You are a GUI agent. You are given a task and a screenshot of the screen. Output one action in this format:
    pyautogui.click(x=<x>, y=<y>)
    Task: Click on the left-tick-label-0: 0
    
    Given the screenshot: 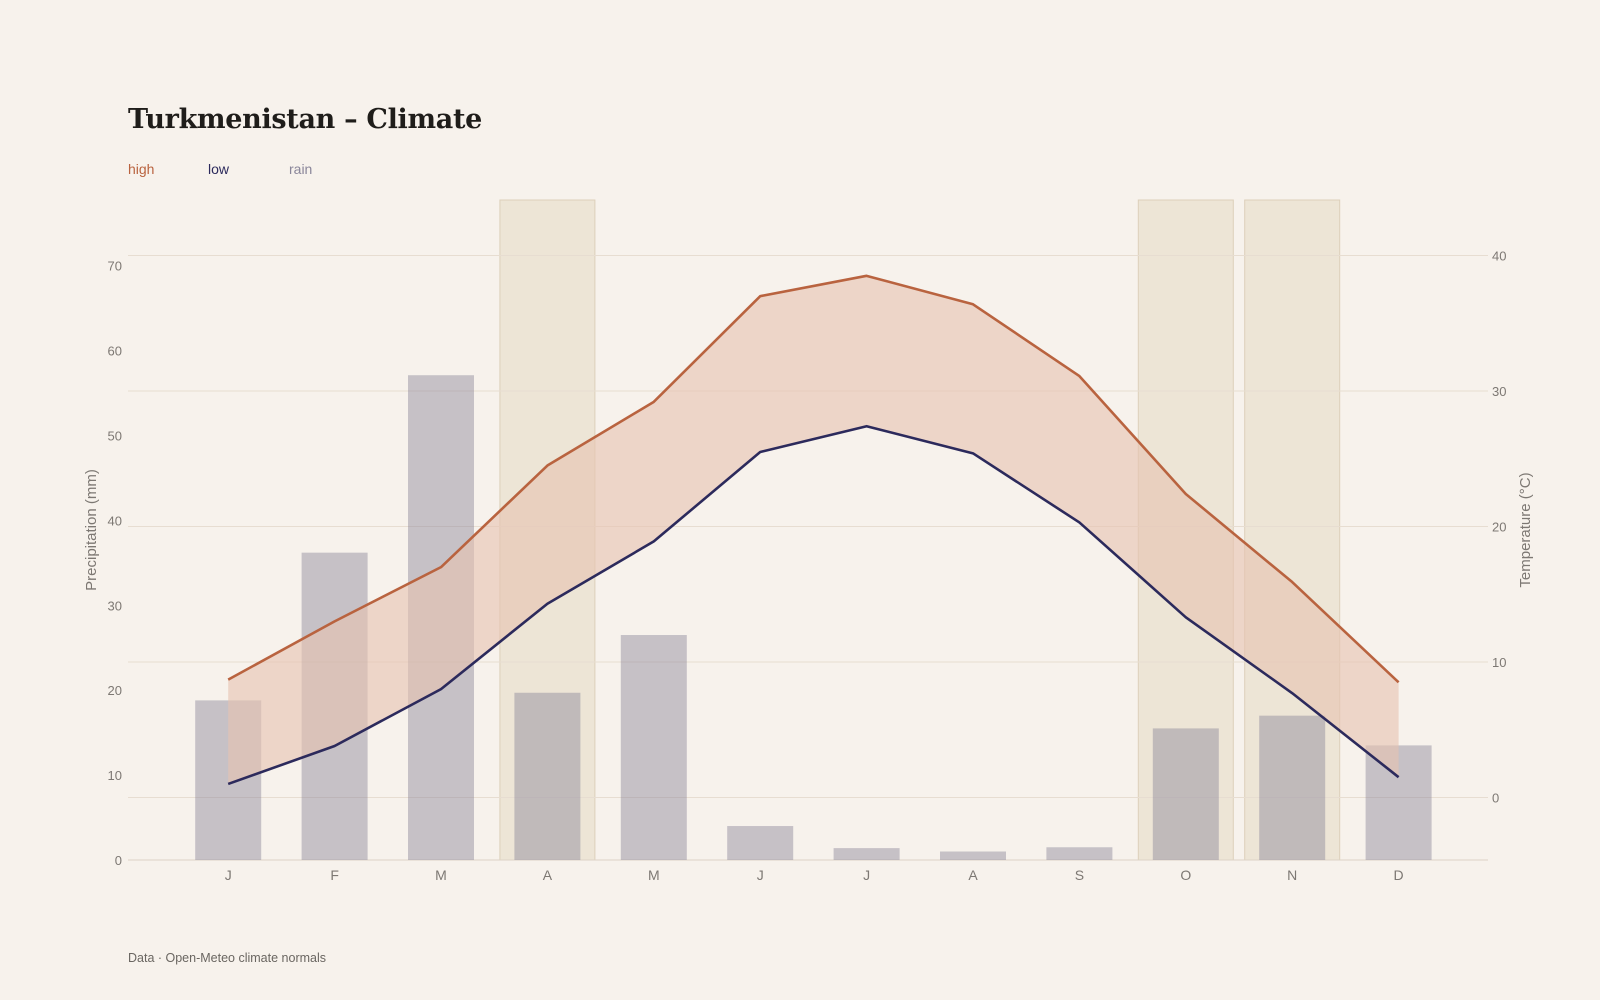 What is the action you would take?
    pyautogui.click(x=118, y=860)
    